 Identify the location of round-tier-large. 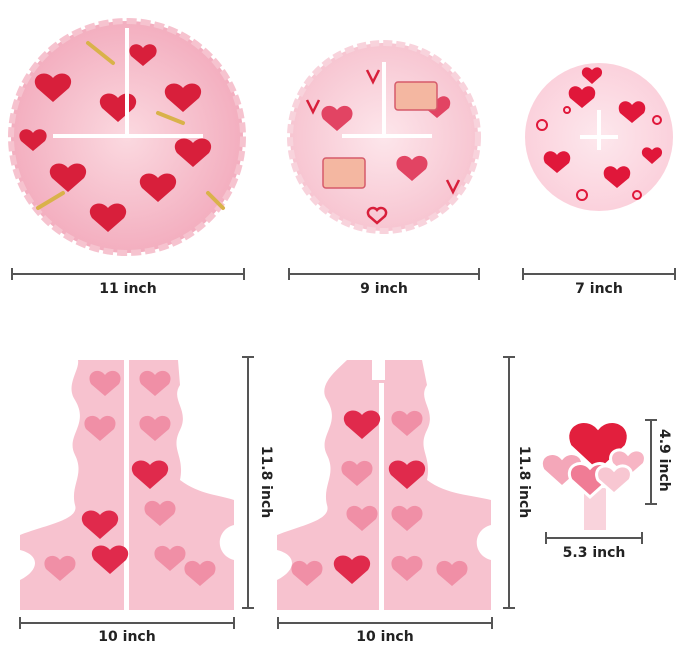
(127, 137).